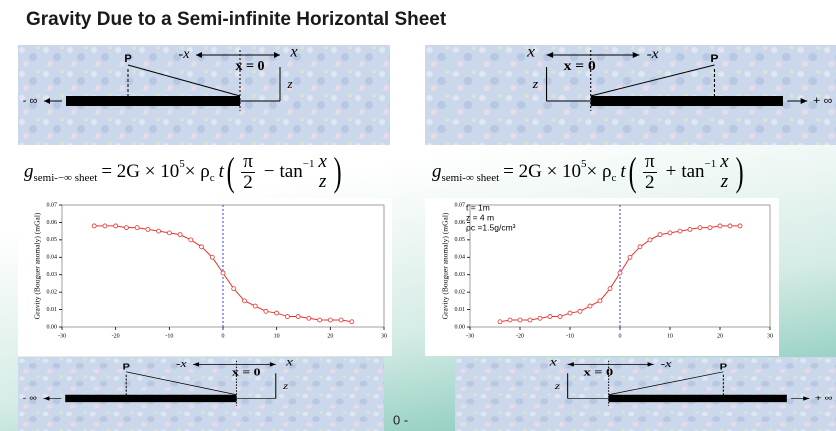  What do you see at coordinates (460, 223) in the screenshot?
I see `y-tick-label: 0.06` at bounding box center [460, 223].